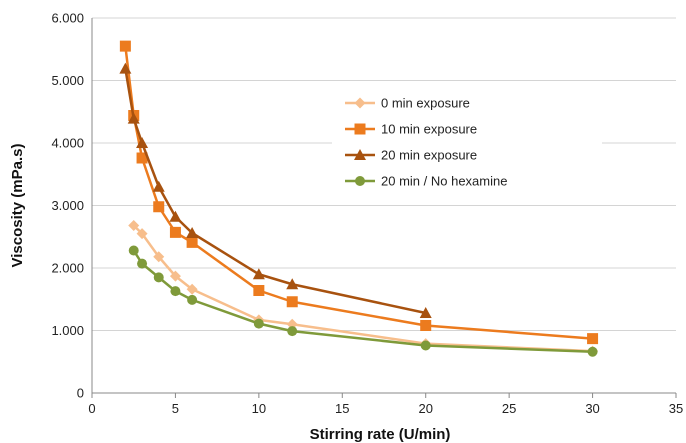 Image resolution: width=686 pixels, height=443 pixels. Describe the element at coordinates (259, 408) in the screenshot. I see `x-tick-label: 10` at that location.